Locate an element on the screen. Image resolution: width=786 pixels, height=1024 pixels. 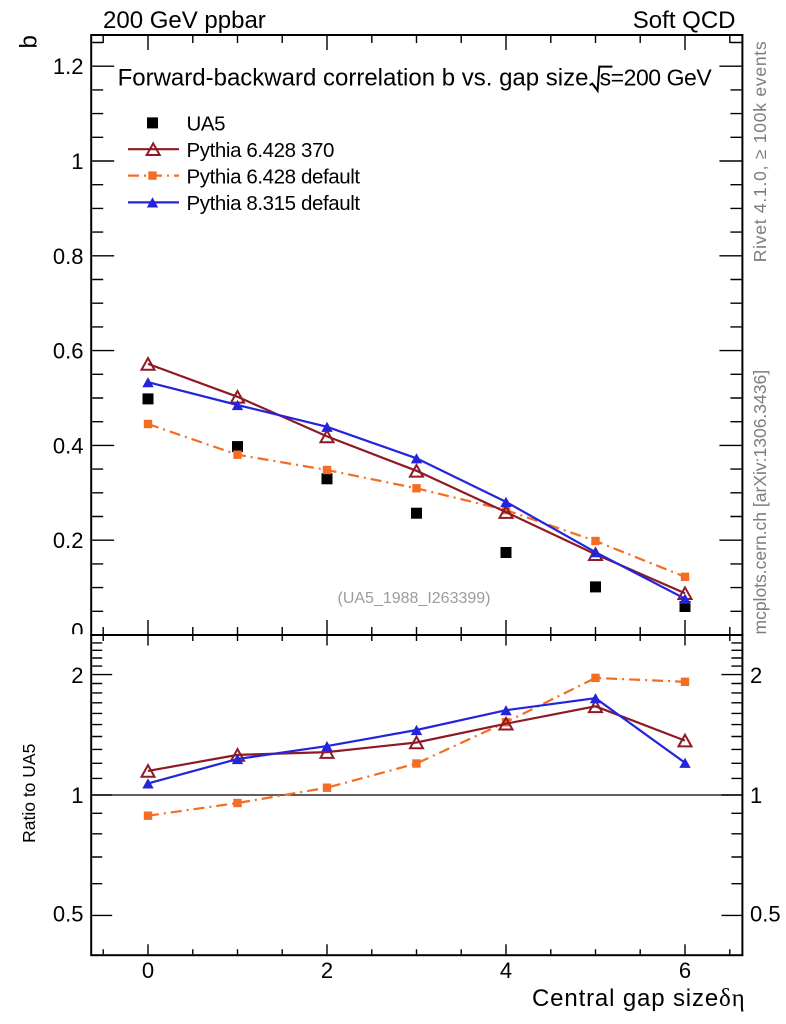
svg-text: Soft QCD is located at coordinates (684, 20).